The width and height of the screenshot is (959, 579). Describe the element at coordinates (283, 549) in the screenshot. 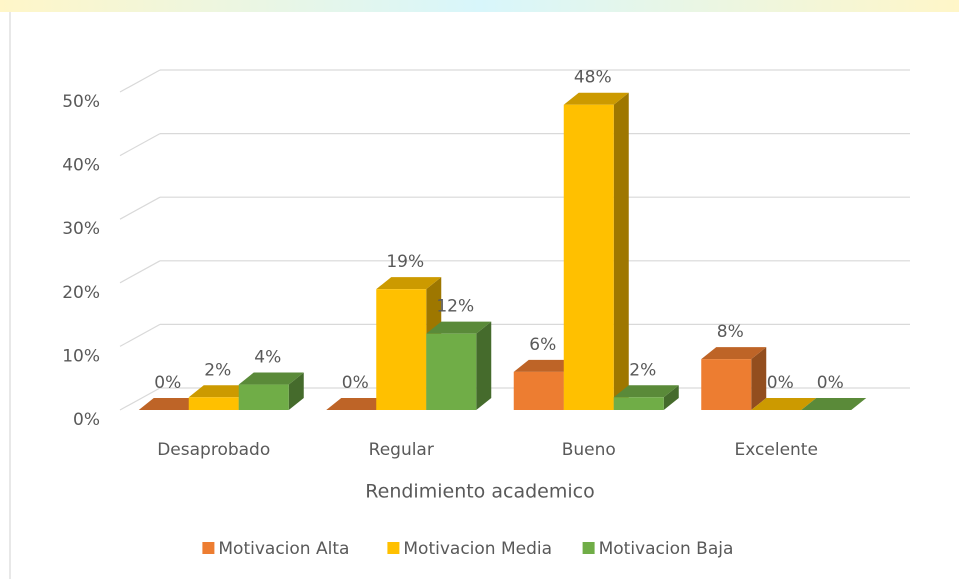

I see `legend-label: Motivacion Alta` at that location.